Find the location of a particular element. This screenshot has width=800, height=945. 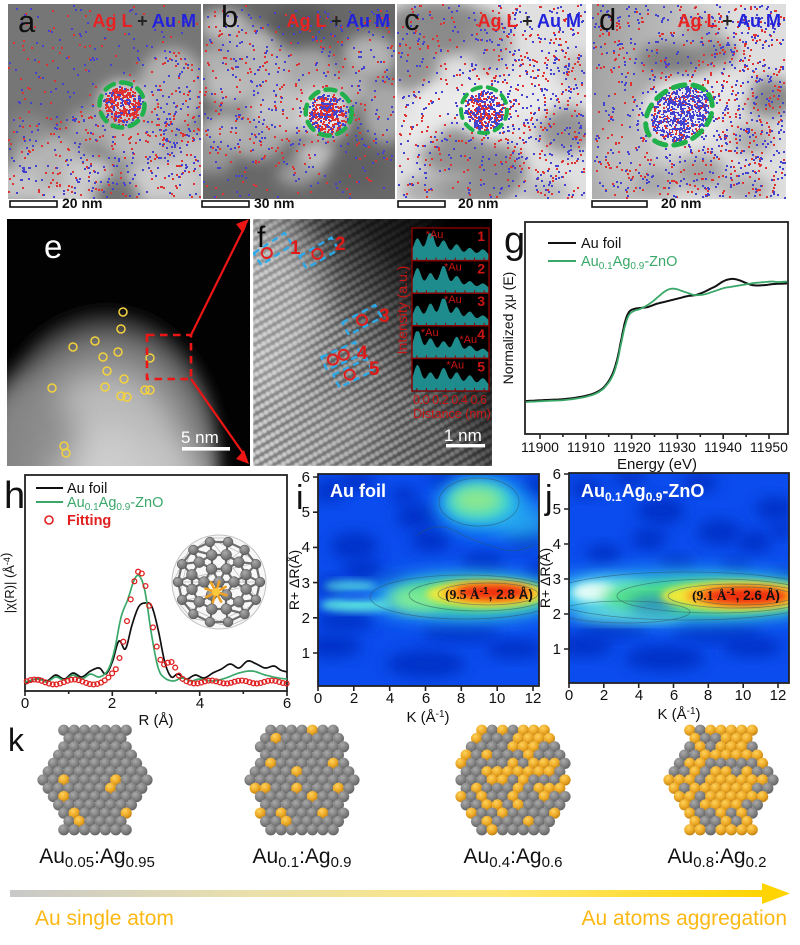

svg-text: 11910 is located at coordinates (586, 447).